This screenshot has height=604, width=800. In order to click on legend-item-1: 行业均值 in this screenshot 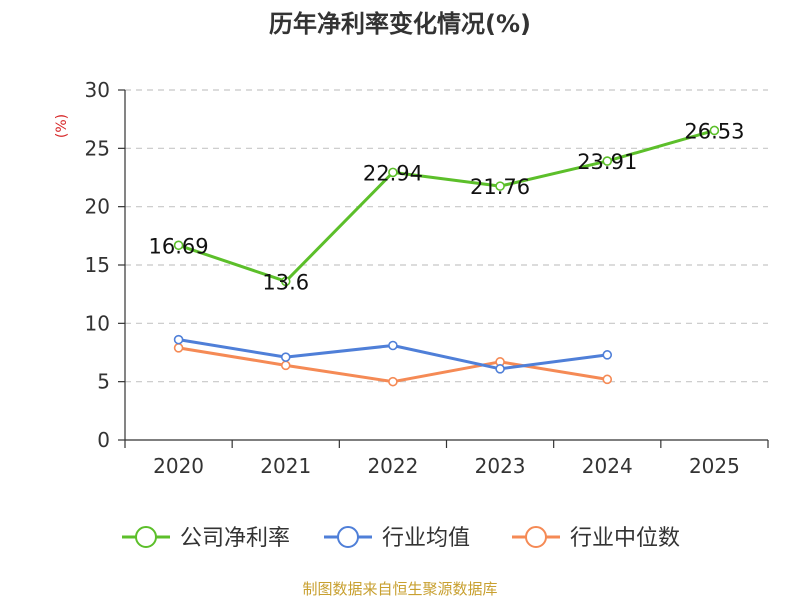, I will do `click(397, 538)`.